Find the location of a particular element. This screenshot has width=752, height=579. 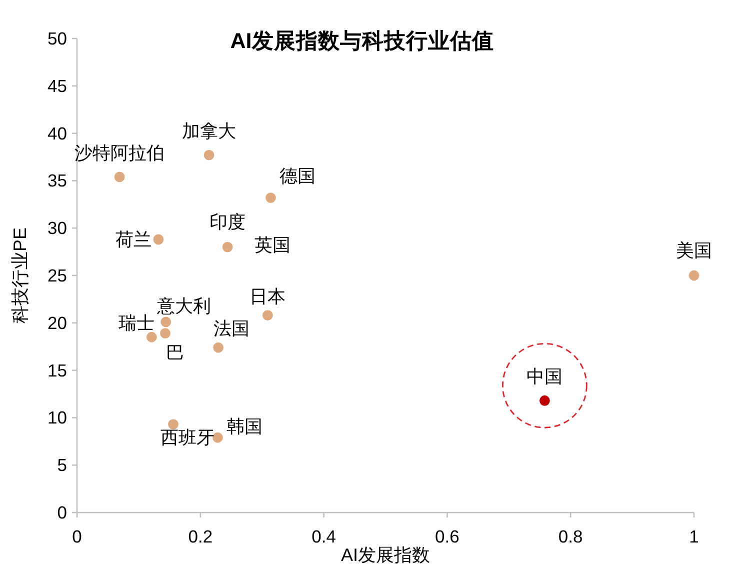

x-tick-label: 0 is located at coordinates (77, 536).